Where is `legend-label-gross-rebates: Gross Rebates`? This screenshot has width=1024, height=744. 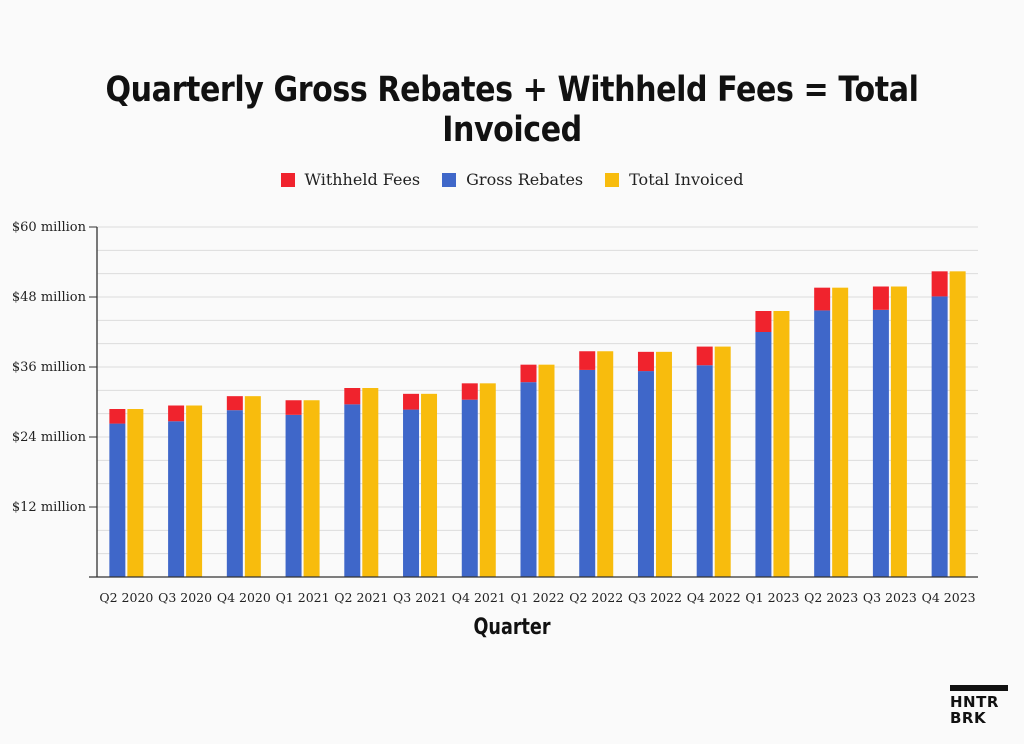
legend-label-gross-rebates: Gross Rebates is located at coordinates (525, 179).